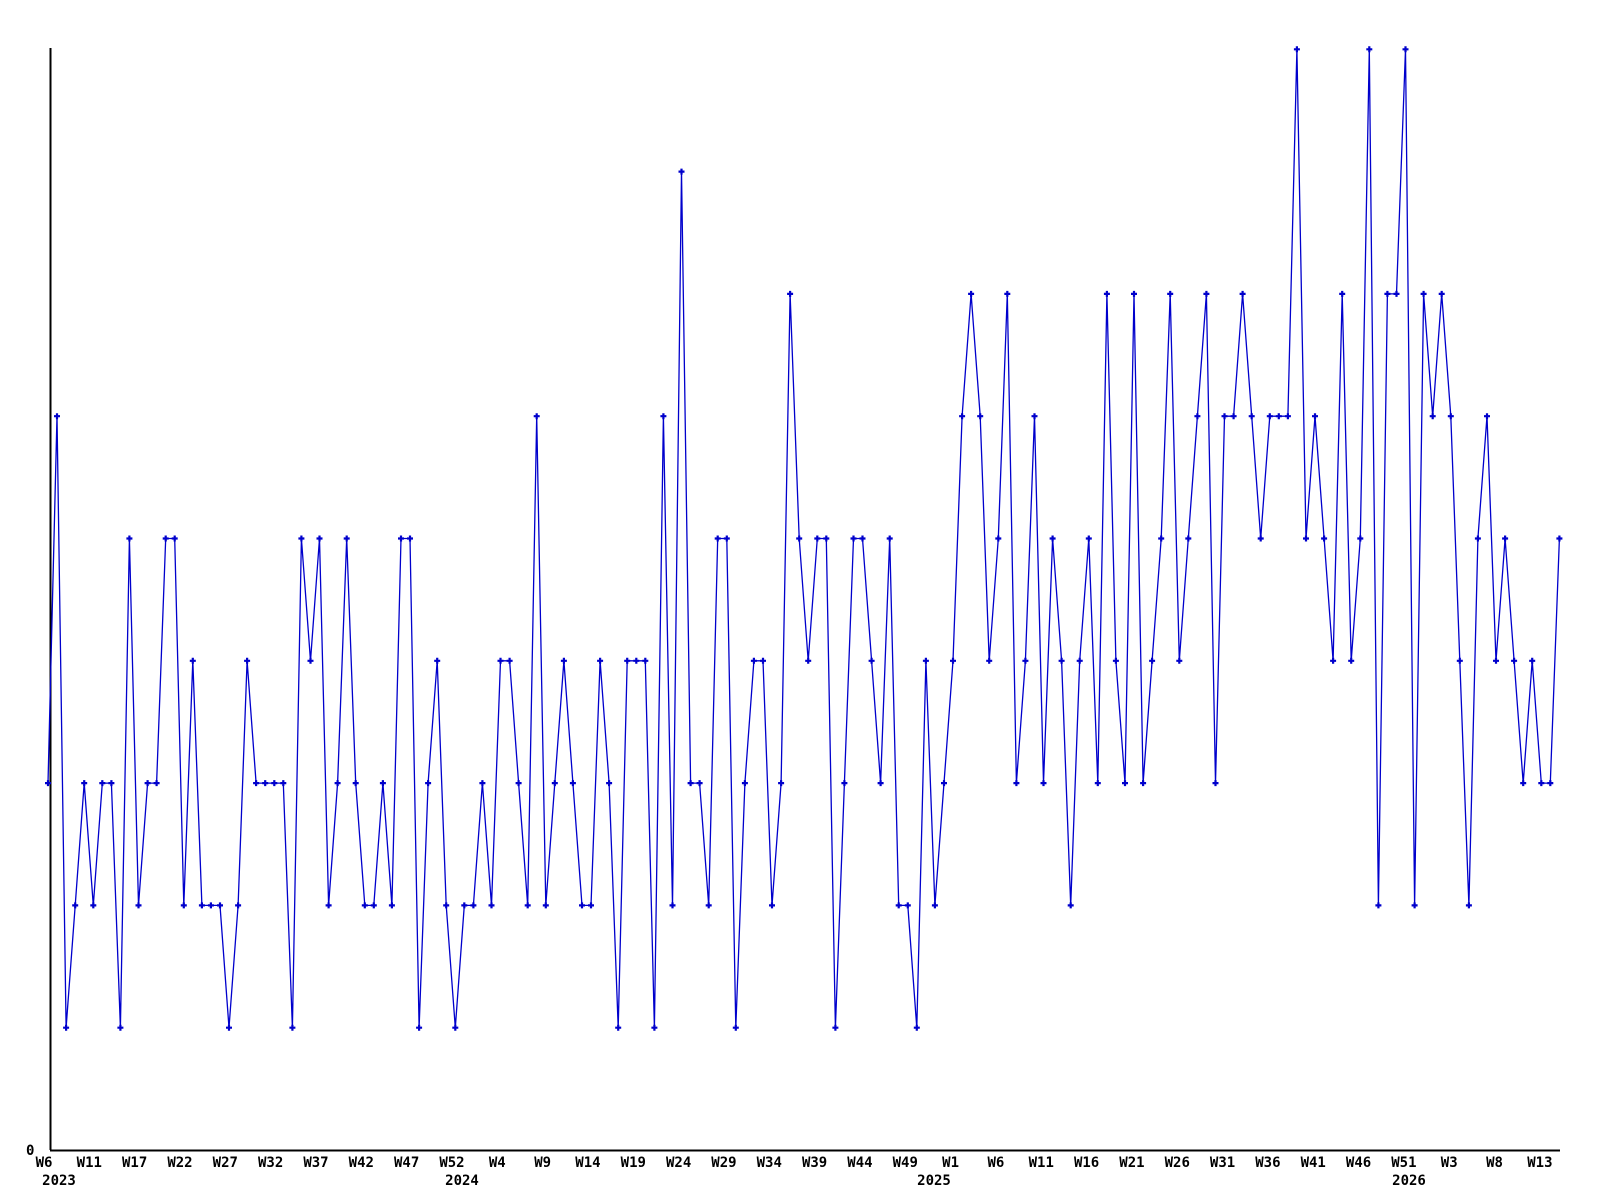  I want to click on x-year-label: 2024, so click(462, 1181).